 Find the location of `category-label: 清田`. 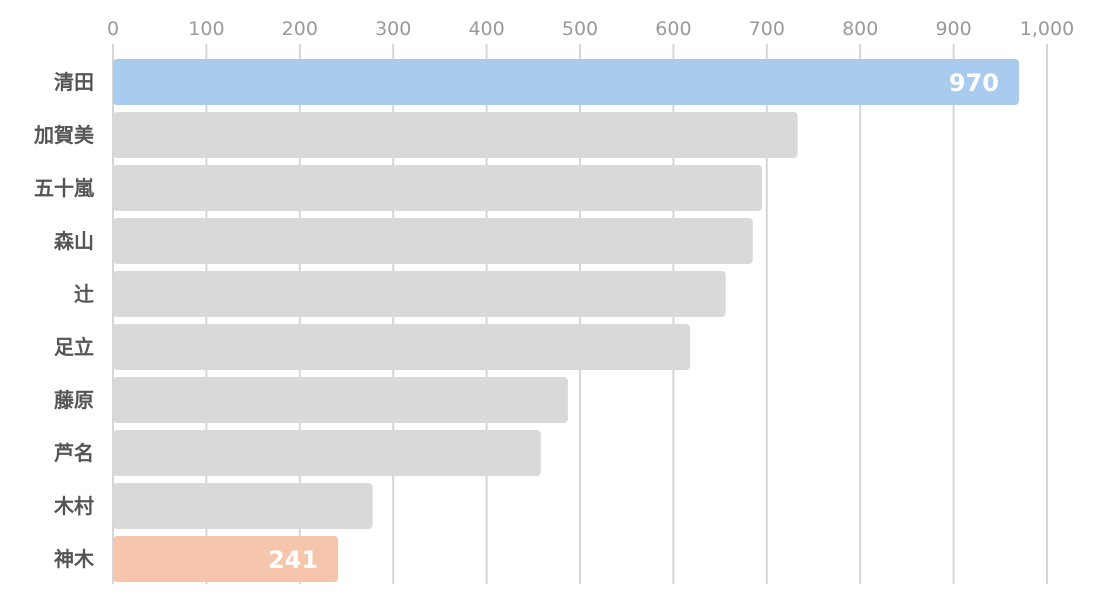

category-label: 清田 is located at coordinates (74, 82).